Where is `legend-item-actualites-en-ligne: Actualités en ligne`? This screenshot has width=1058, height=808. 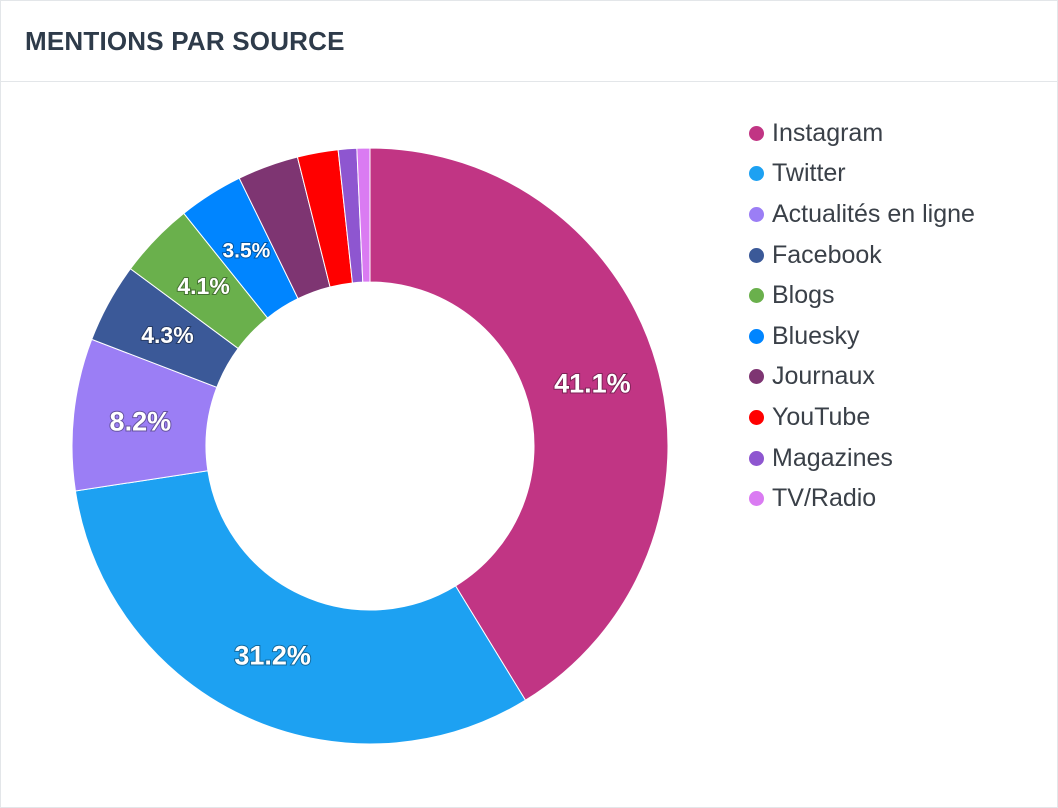 legend-item-actualites-en-ligne: Actualités en ligne is located at coordinates (862, 214).